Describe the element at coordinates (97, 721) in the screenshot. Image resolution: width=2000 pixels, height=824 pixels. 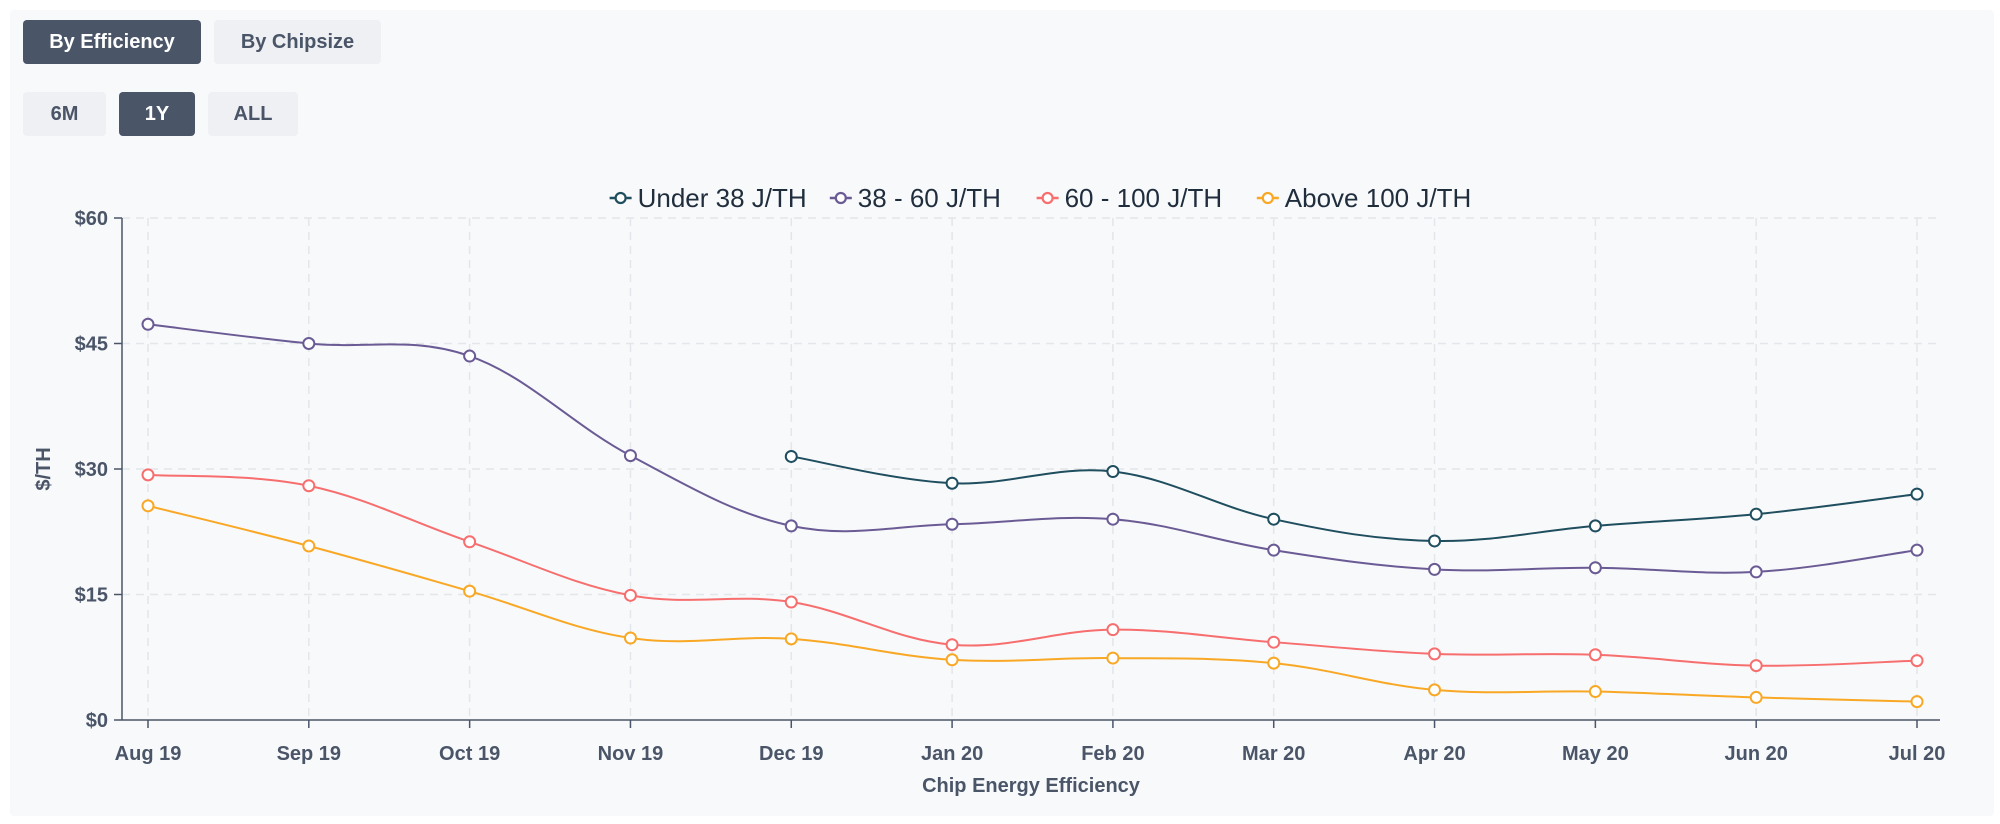
I see `y-tick-label: $0` at that location.